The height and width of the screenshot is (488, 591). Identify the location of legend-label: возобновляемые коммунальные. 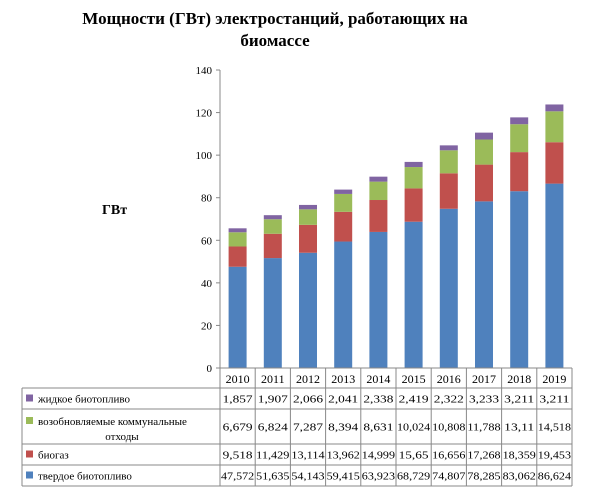
(112, 422).